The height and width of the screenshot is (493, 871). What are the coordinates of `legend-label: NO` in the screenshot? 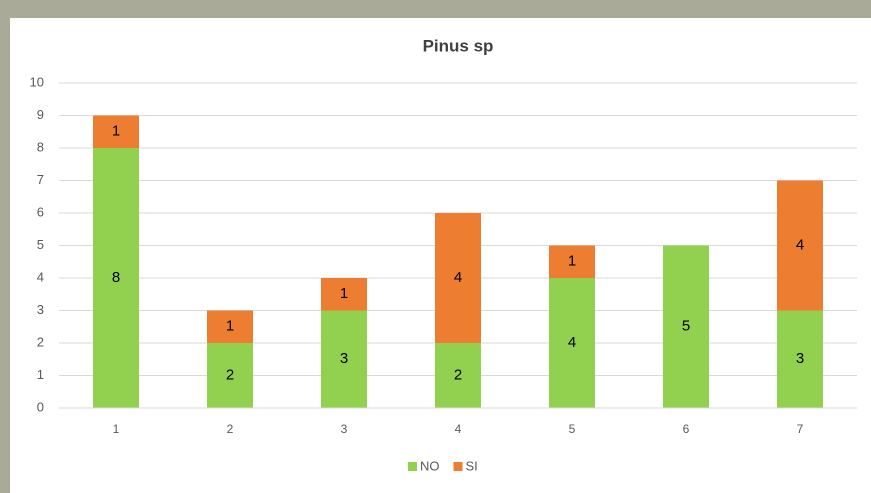 It's located at (430, 465).